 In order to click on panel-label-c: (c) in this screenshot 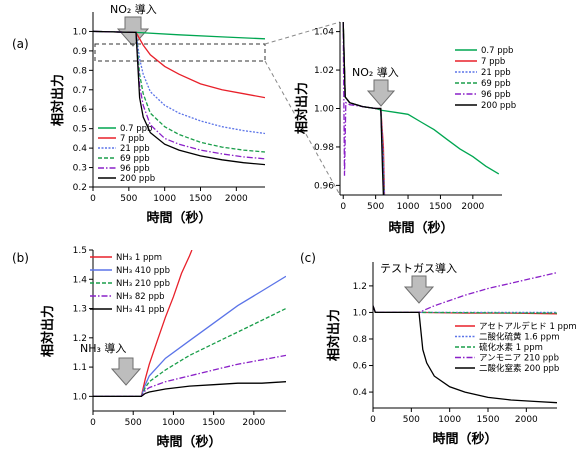, I will do `click(308, 258)`.